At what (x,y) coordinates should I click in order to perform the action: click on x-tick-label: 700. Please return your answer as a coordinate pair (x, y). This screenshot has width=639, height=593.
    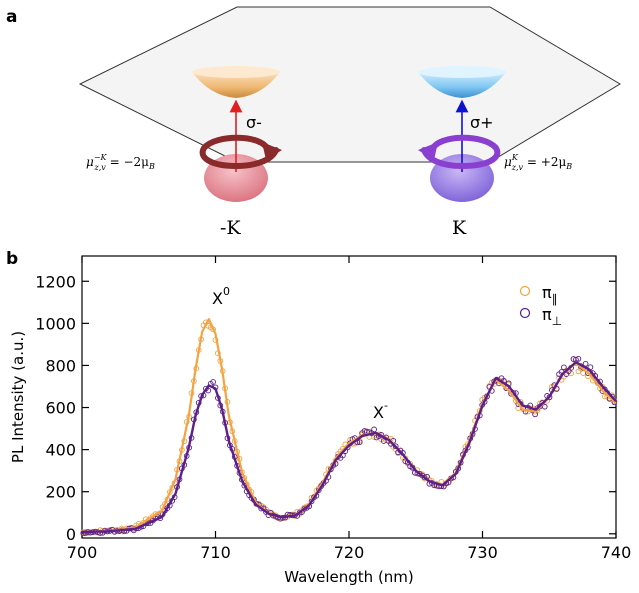
    Looking at the image, I should click on (82, 552).